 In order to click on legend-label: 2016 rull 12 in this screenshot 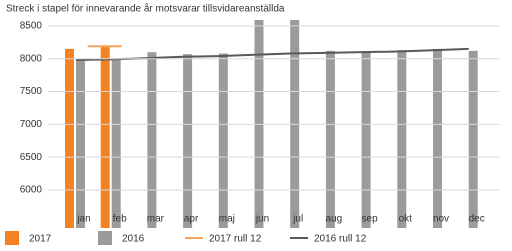, I will do `click(340, 239)`.